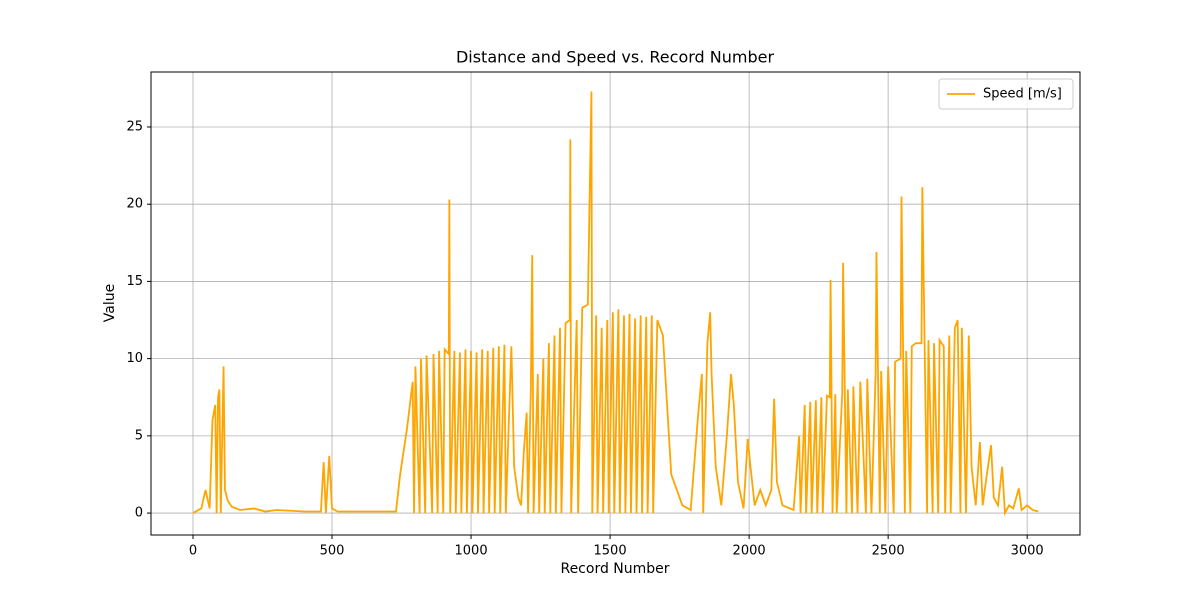 The width and height of the screenshot is (1200, 604). What do you see at coordinates (134, 204) in the screenshot?
I see `y-tick-label: 20` at bounding box center [134, 204].